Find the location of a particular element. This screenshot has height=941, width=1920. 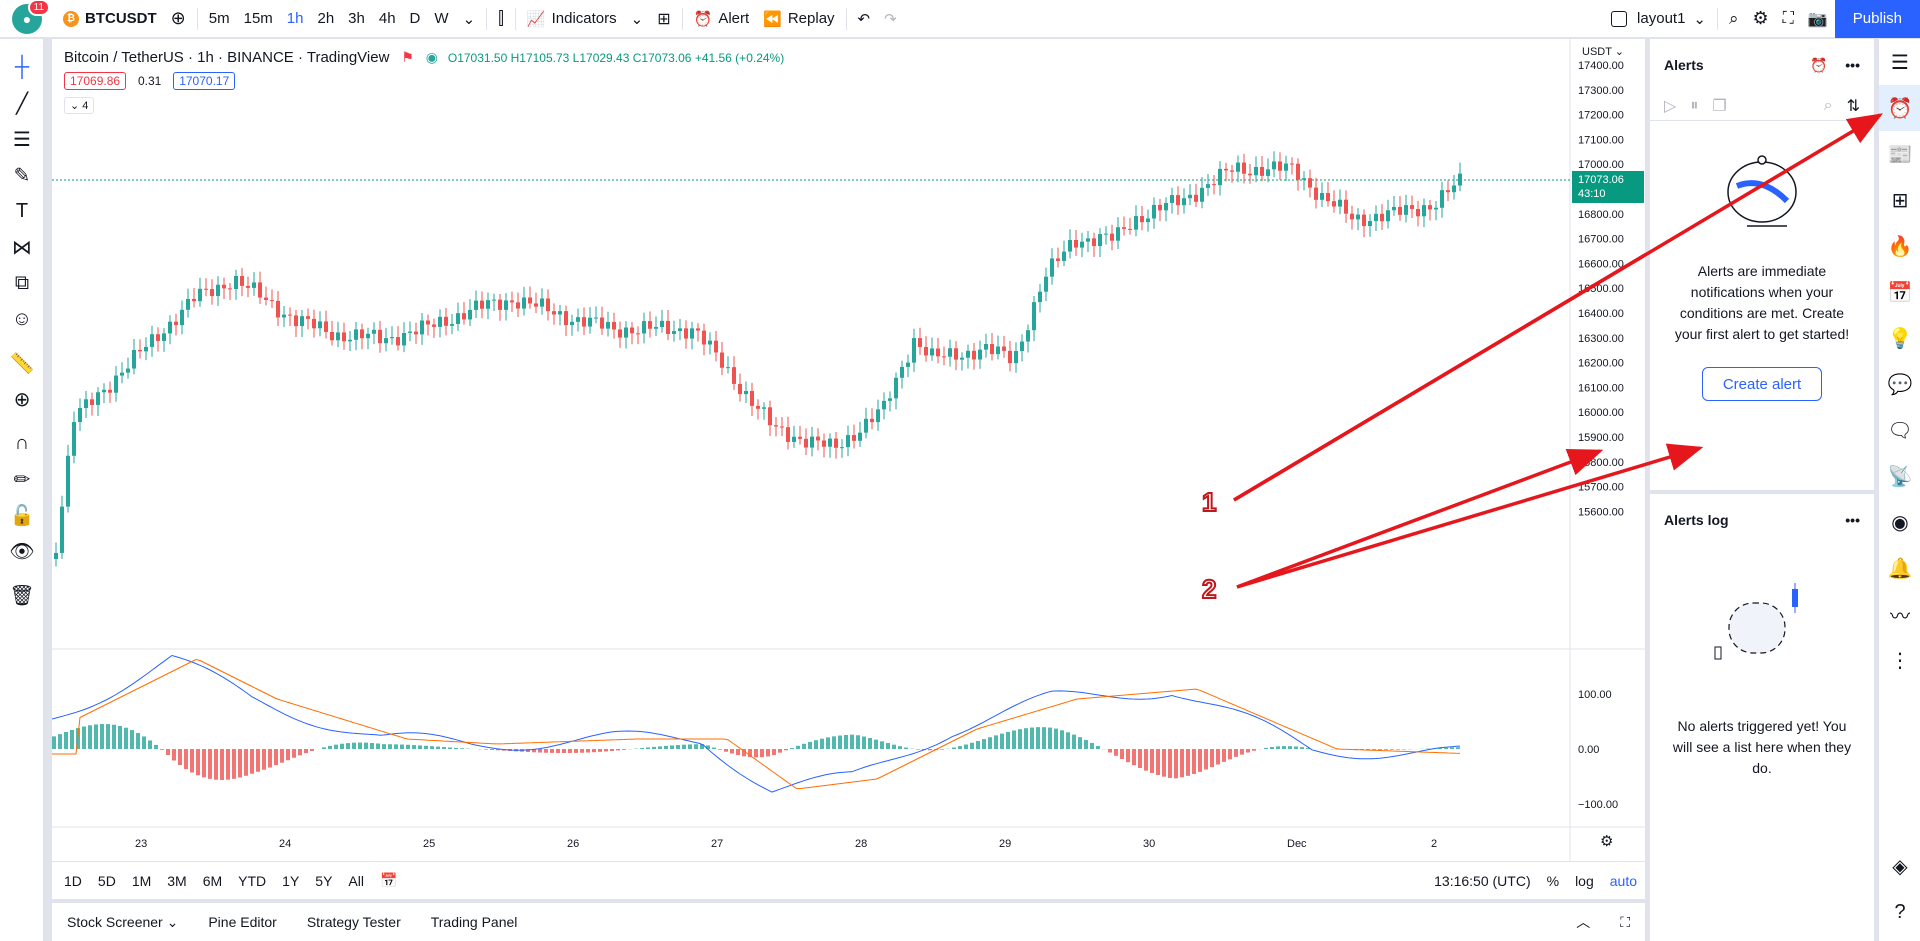

indicators-button: 📈 Indicators is located at coordinates (572, 19).